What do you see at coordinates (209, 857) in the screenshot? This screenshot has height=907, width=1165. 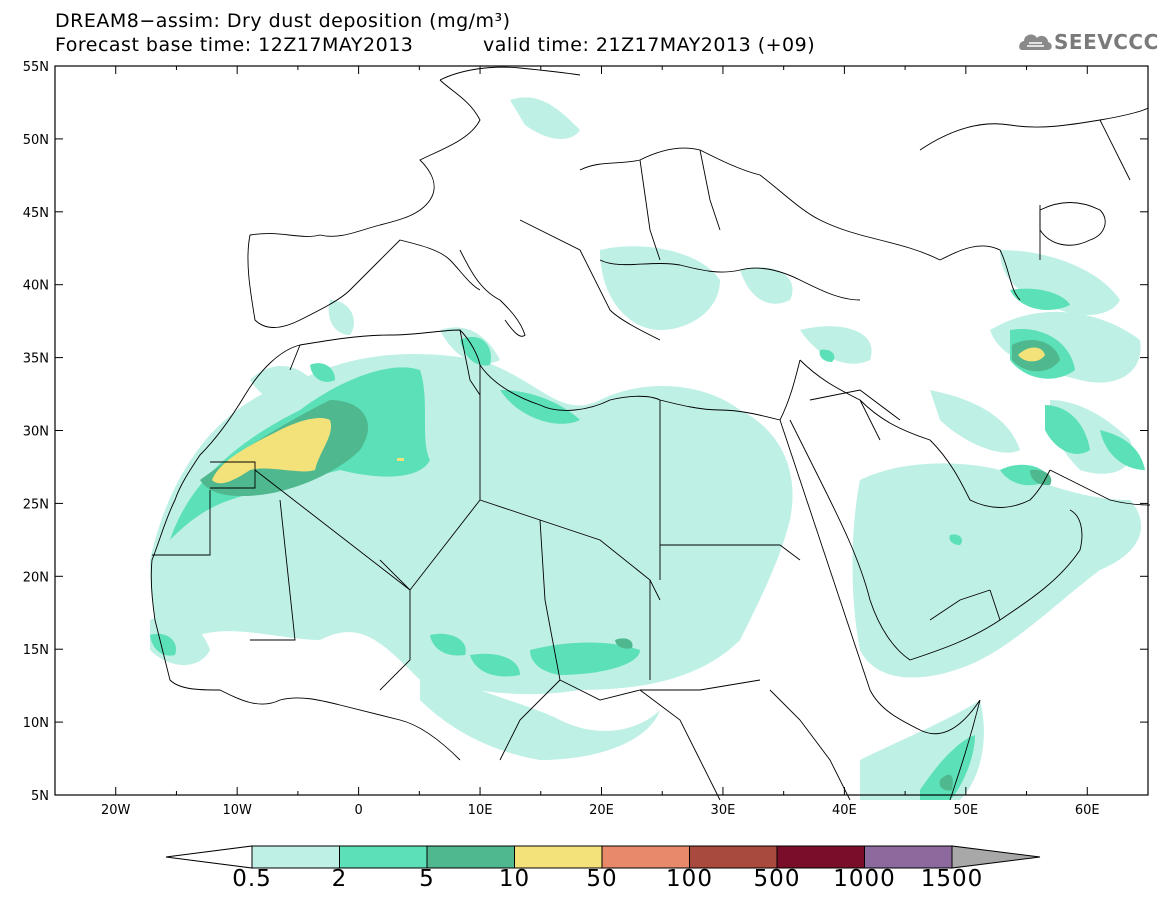 I see `colorbar-under-triangle` at bounding box center [209, 857].